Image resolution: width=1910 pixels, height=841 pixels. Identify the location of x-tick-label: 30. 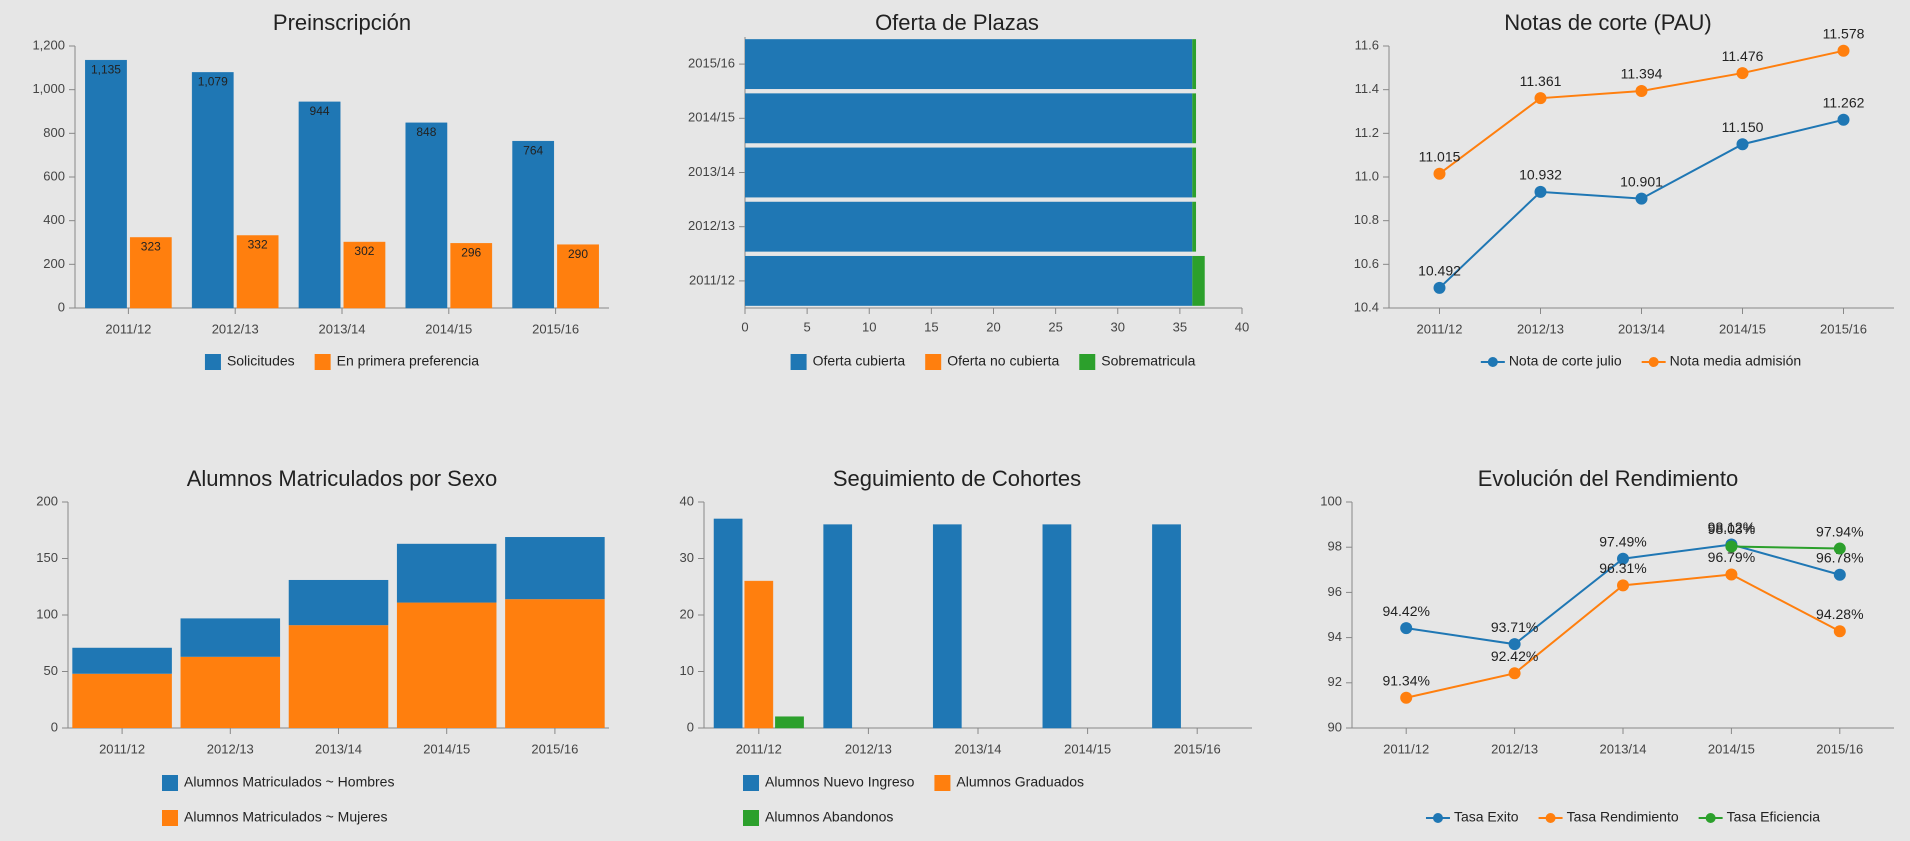
(1118, 326).